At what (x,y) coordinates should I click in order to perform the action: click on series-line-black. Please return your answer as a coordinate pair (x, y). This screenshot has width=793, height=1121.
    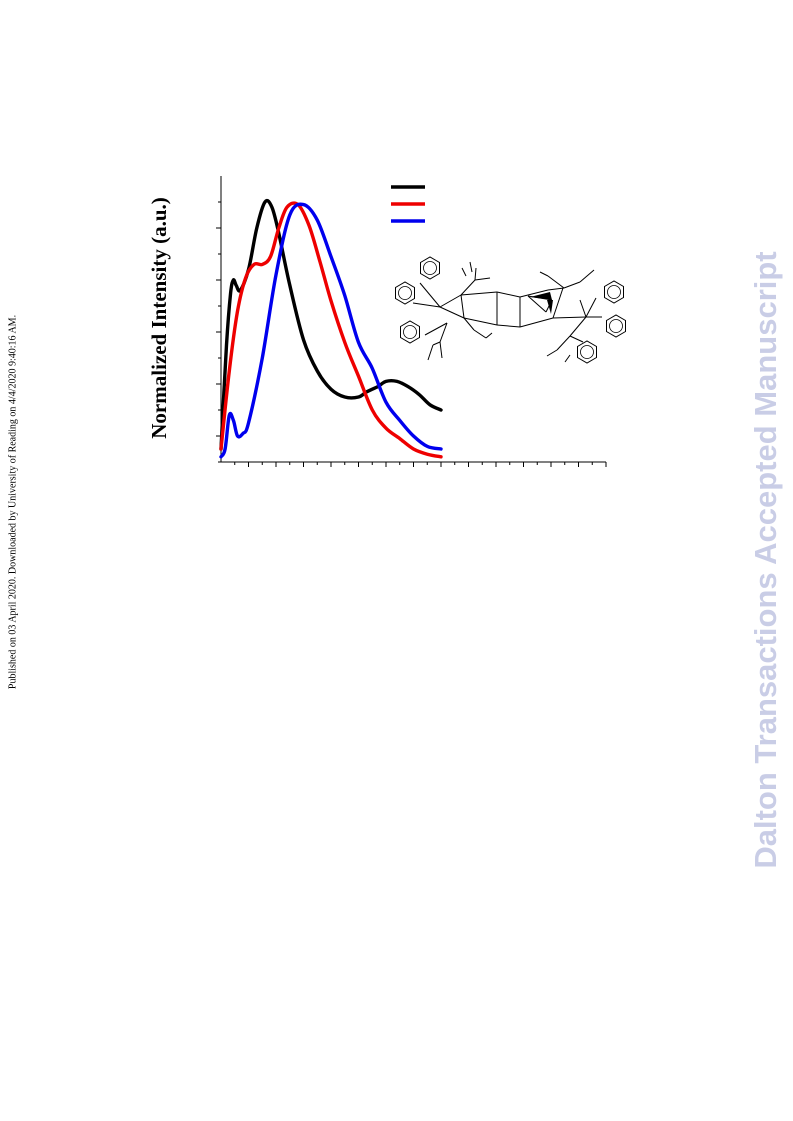
    Looking at the image, I should click on (331, 324).